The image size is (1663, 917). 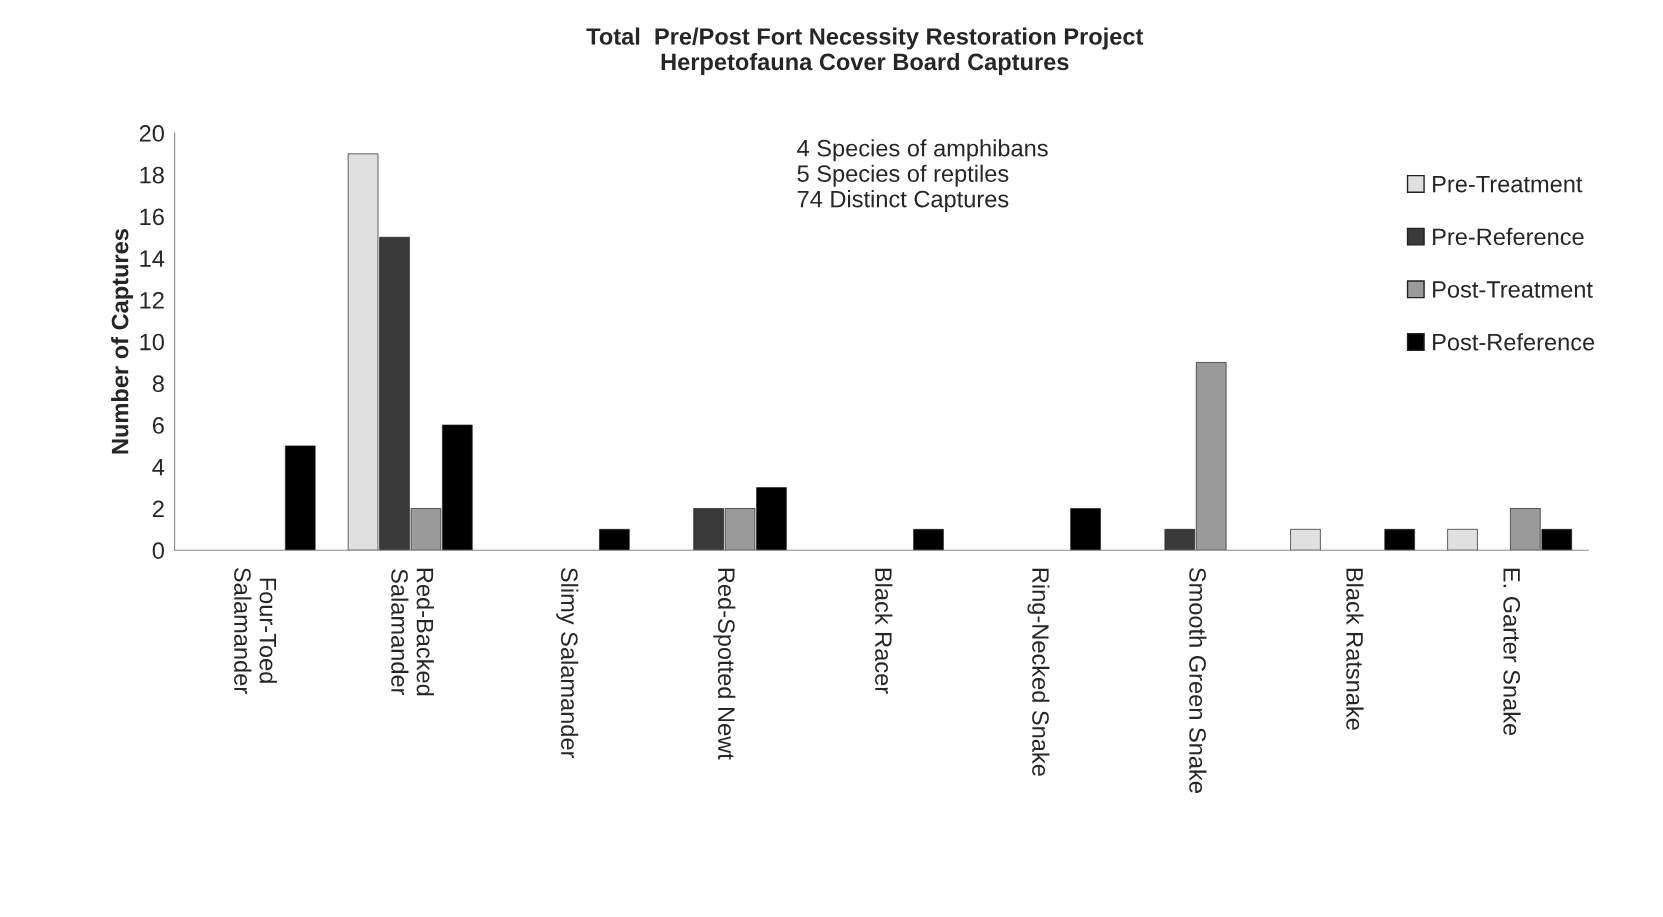 I want to click on x-tick-label: Ring-Necked Snake, so click(x=1038, y=672).